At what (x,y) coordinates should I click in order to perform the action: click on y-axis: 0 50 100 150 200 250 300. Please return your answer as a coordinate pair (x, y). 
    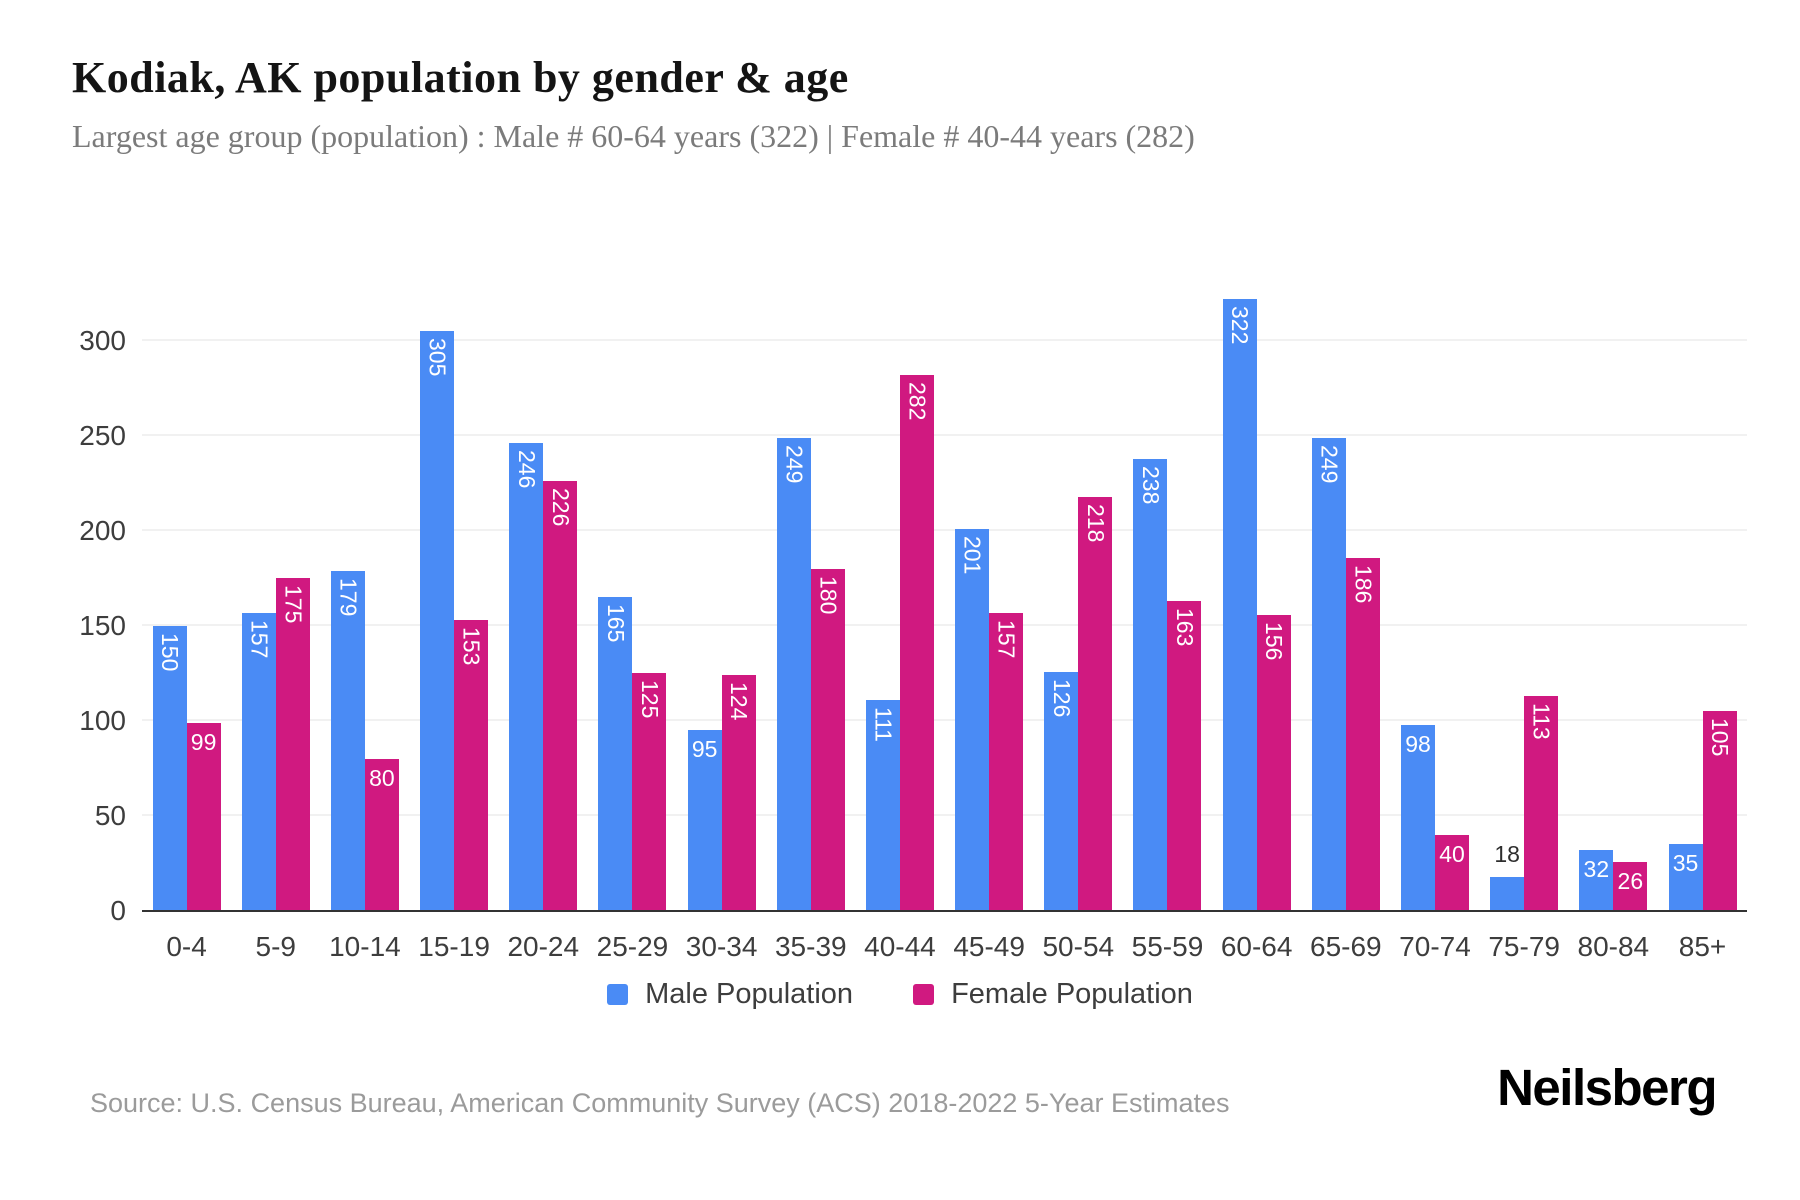
    Looking at the image, I should click on (63, 602).